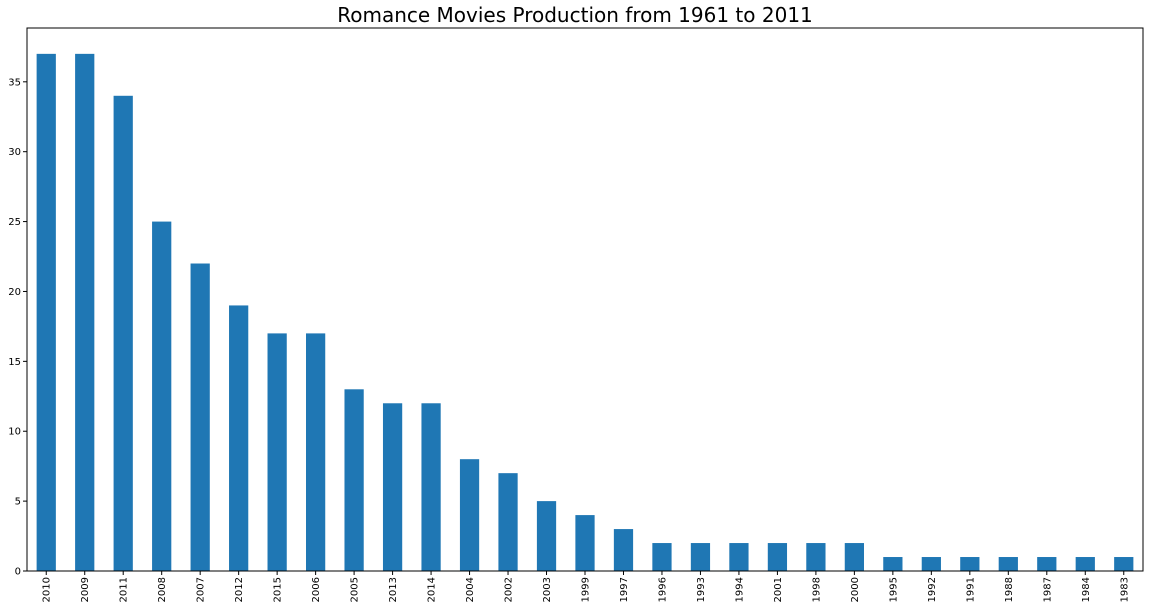 This screenshot has height=611, width=1150. What do you see at coordinates (278, 589) in the screenshot?
I see `x-tick-label-2015: 2015` at bounding box center [278, 589].